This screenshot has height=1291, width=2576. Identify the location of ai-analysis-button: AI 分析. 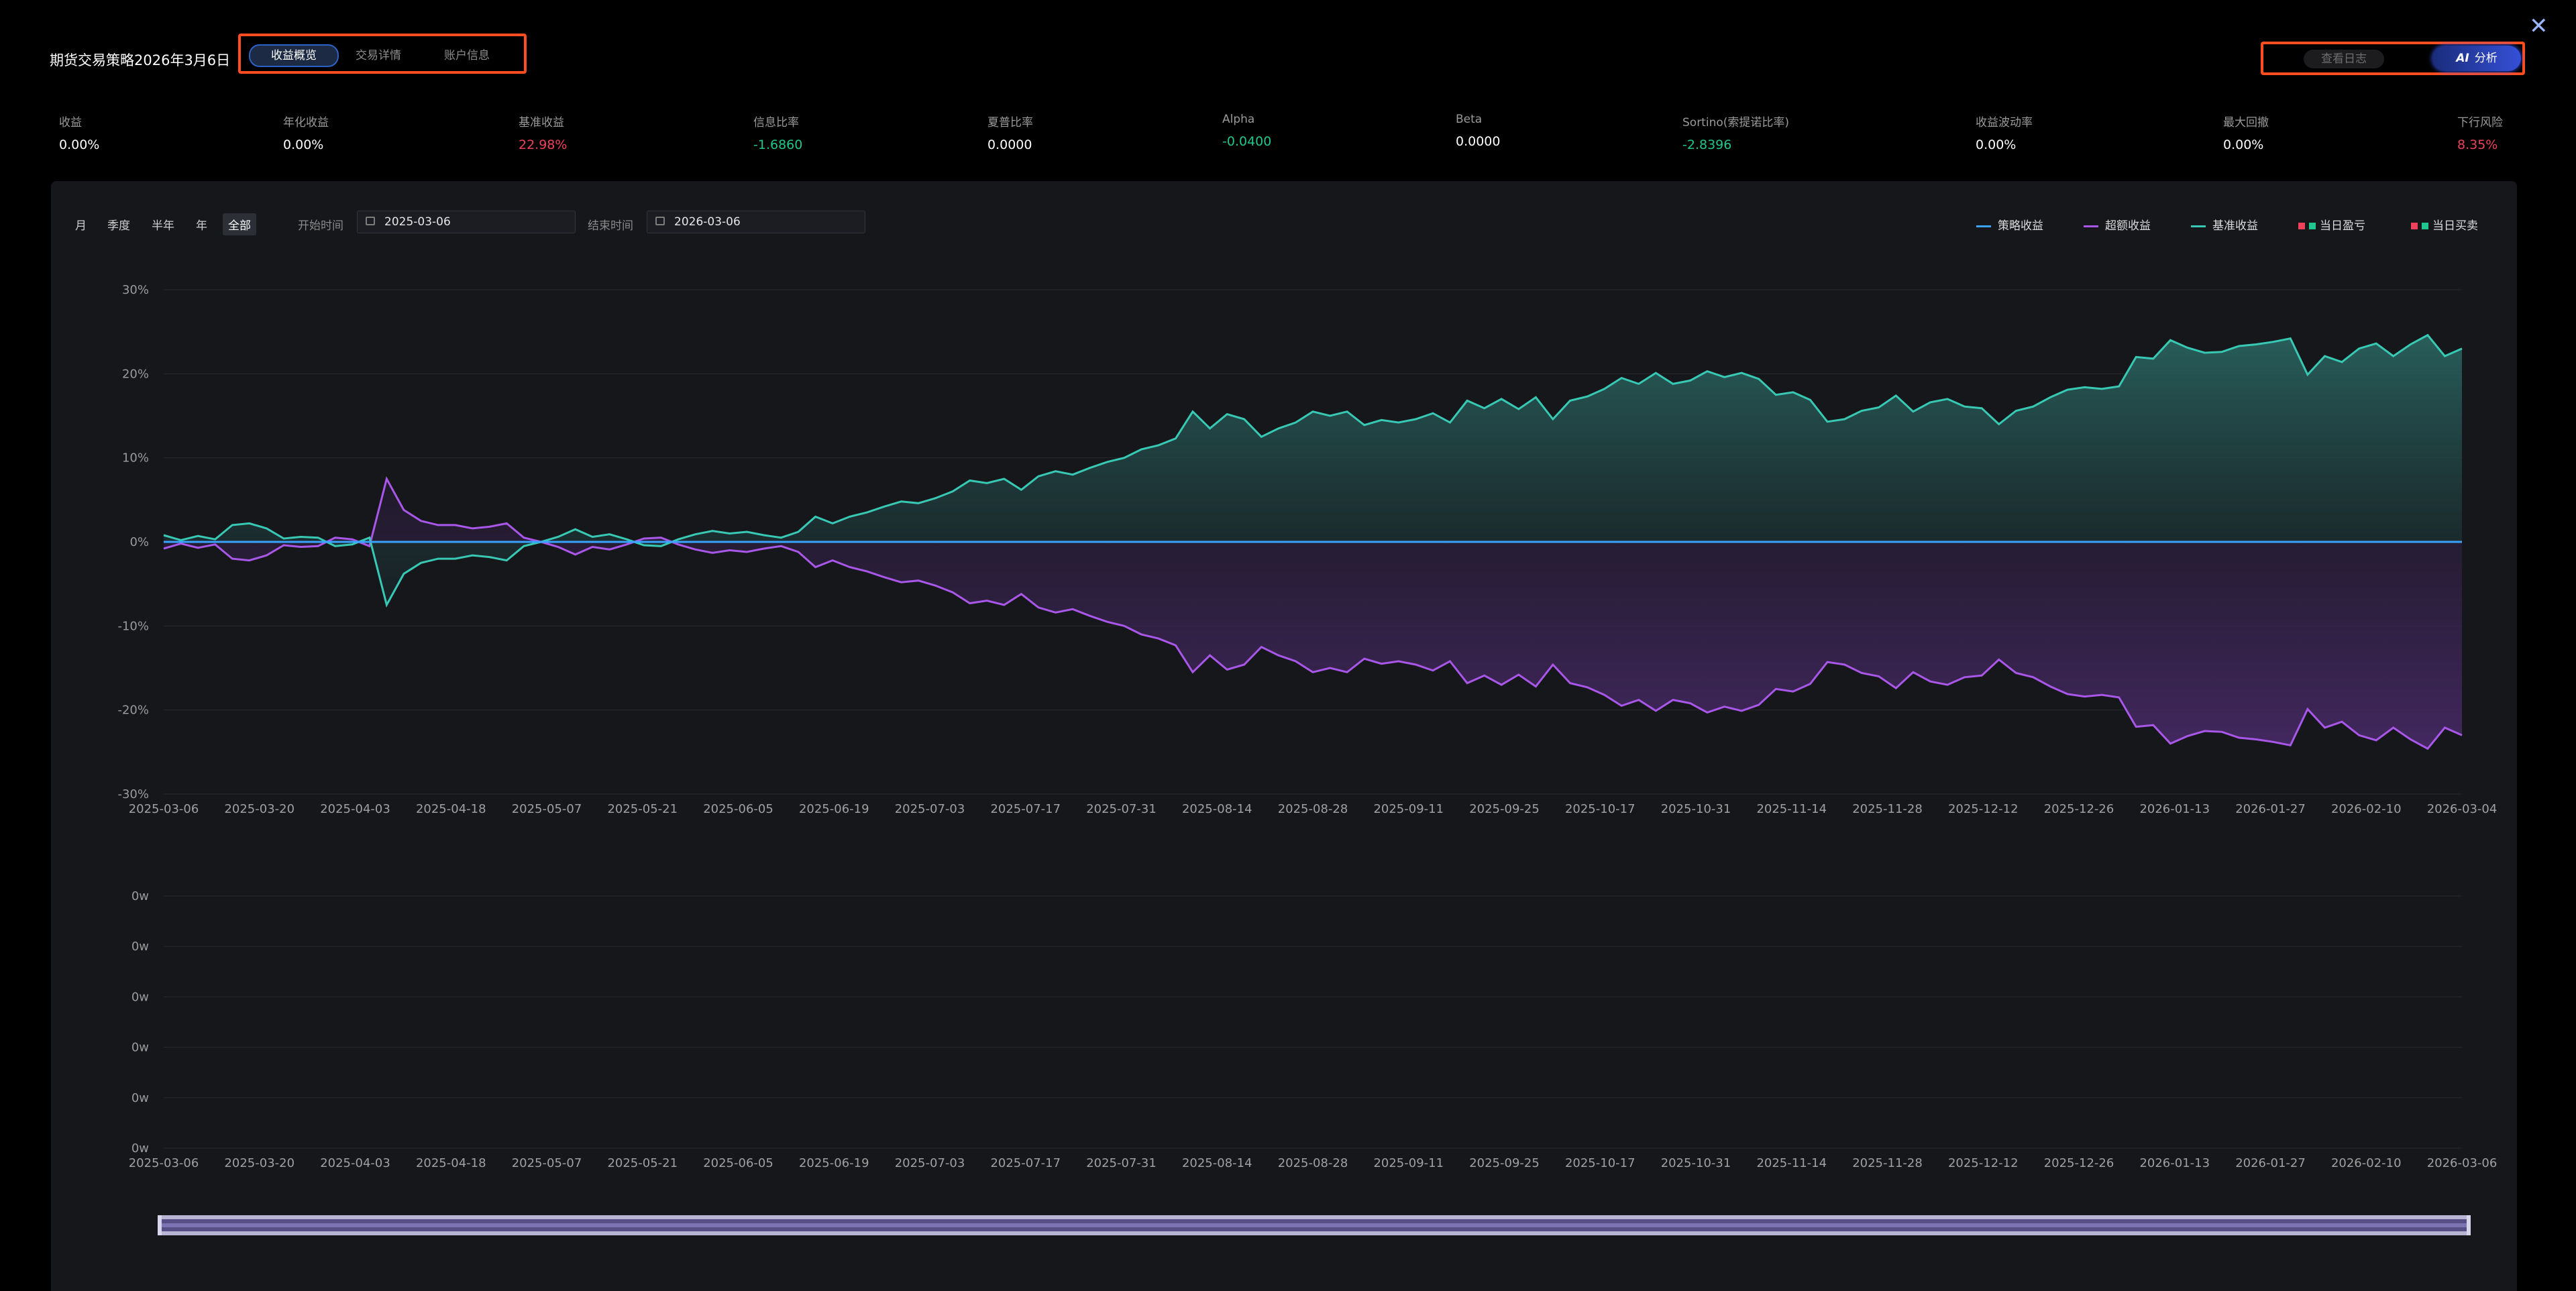
(2476, 58).